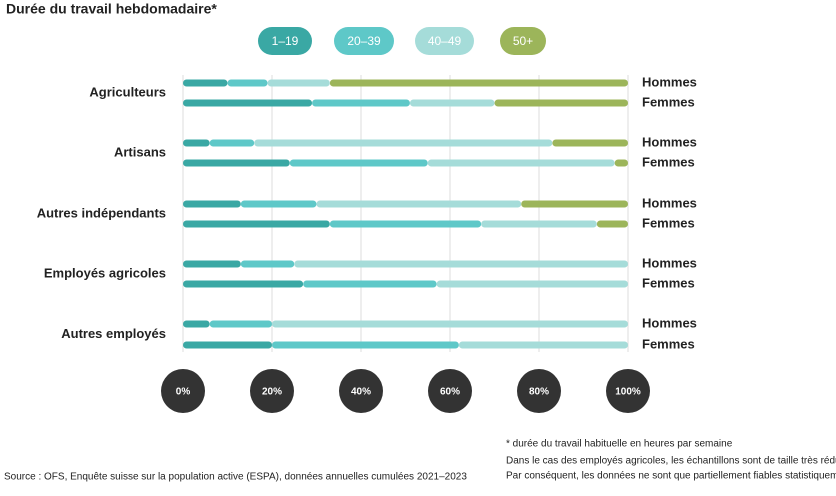 The height and width of the screenshot is (496, 836). I want to click on legend-label: 50+, so click(523, 41).